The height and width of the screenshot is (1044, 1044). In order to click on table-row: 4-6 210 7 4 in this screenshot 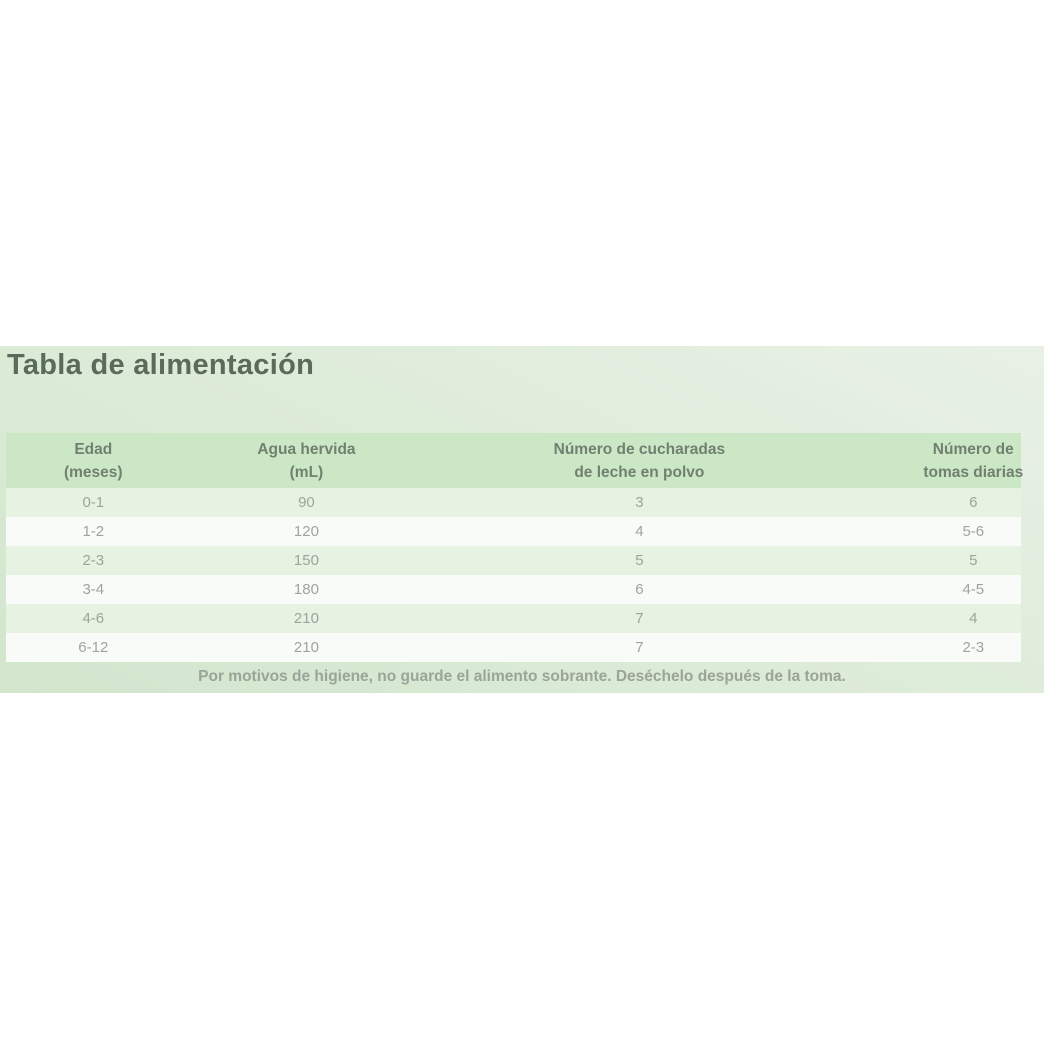, I will do `click(513, 618)`.